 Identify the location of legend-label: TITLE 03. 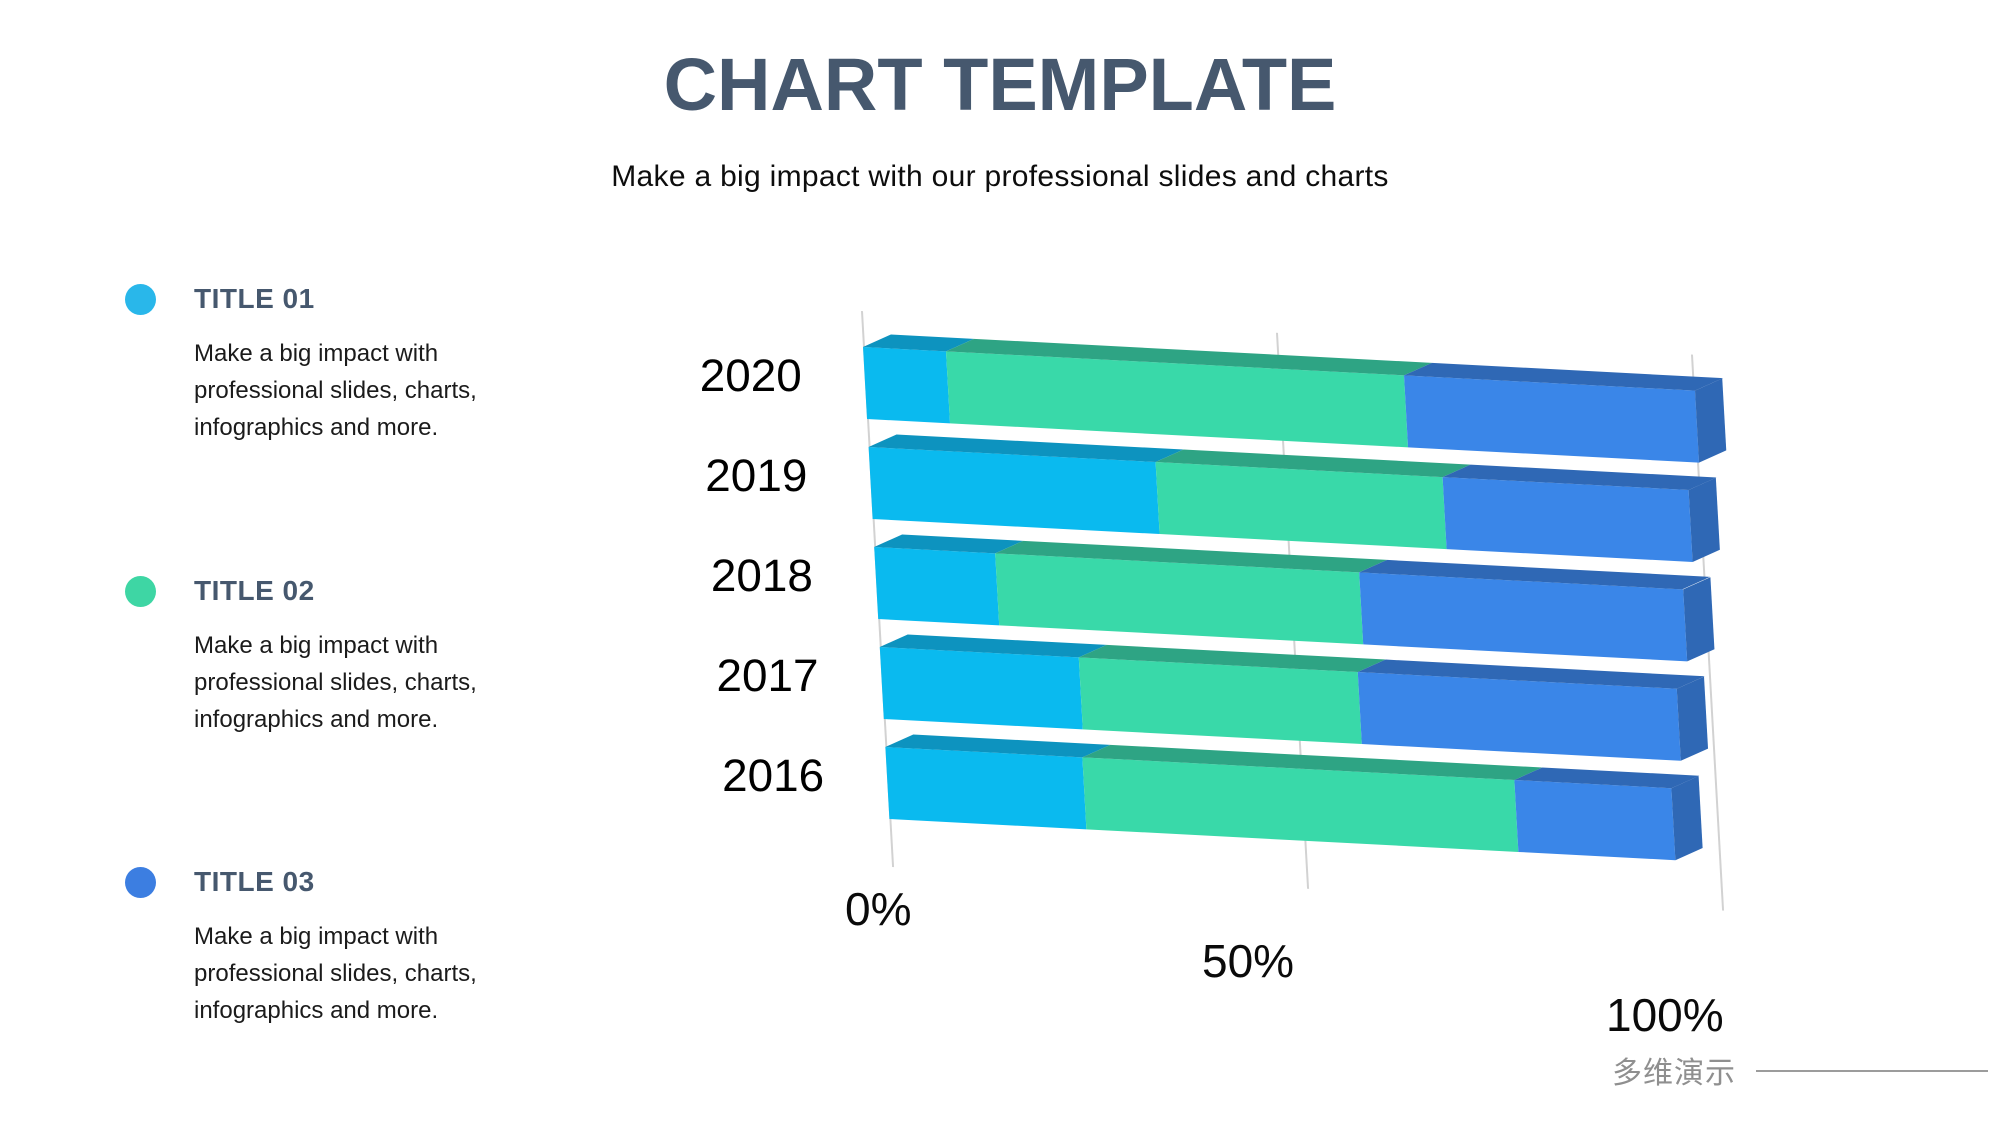
(254, 881).